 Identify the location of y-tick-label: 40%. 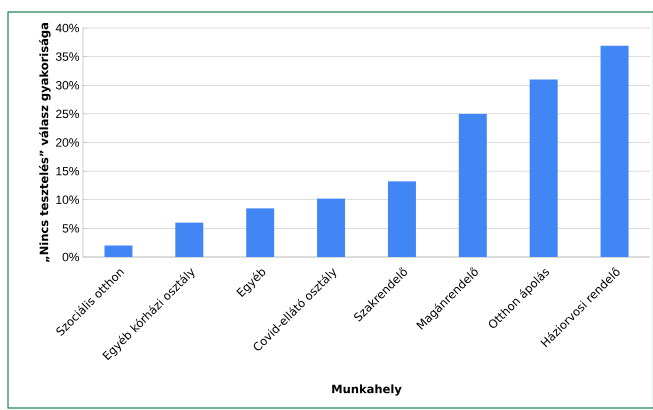
(68, 28).